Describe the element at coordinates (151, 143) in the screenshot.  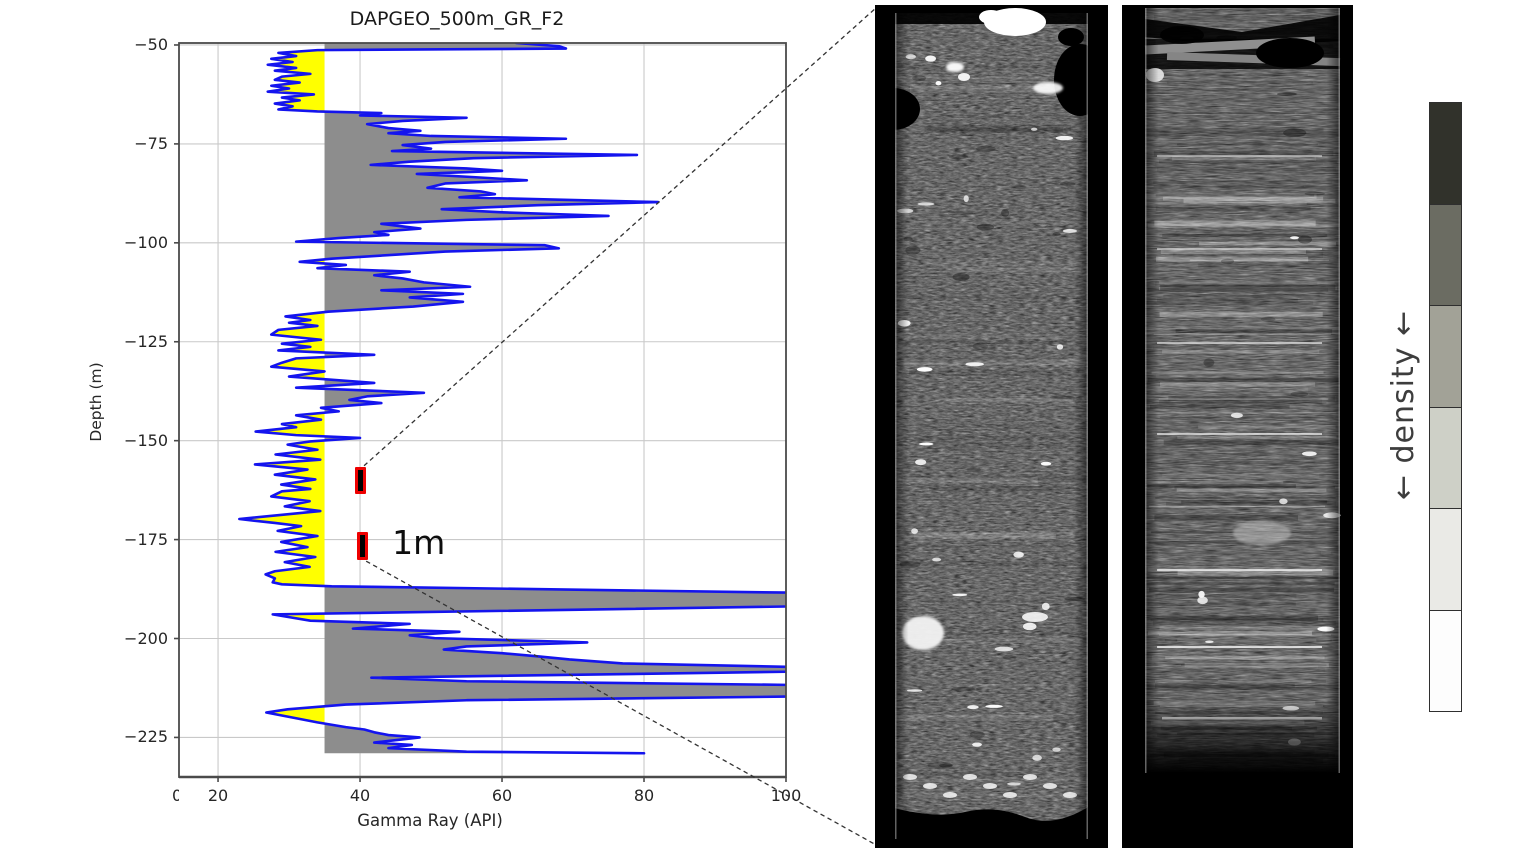
I see `y-tick-label: −75` at that location.